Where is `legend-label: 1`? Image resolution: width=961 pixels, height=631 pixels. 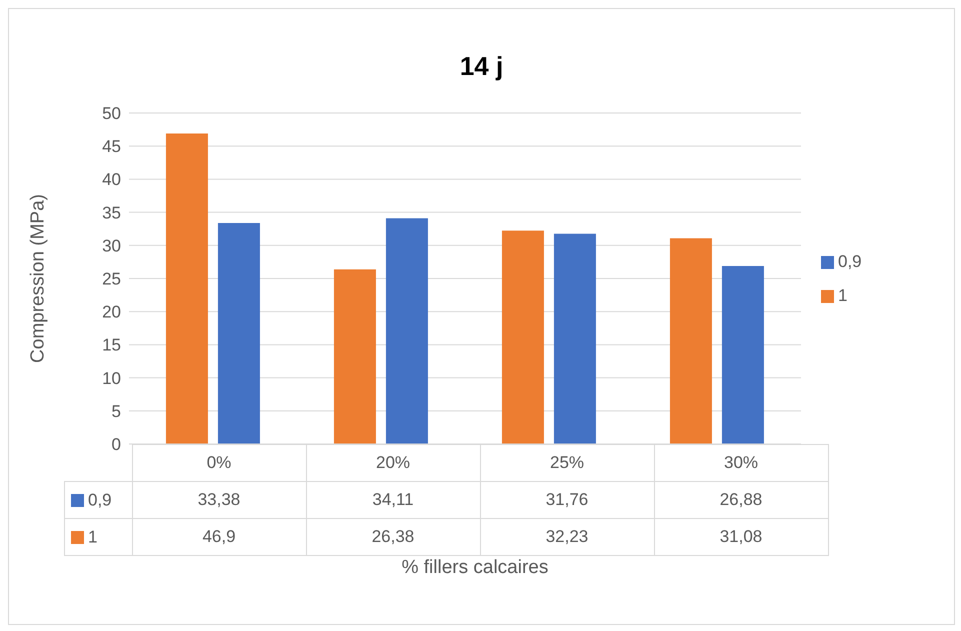 legend-label: 1 is located at coordinates (93, 536).